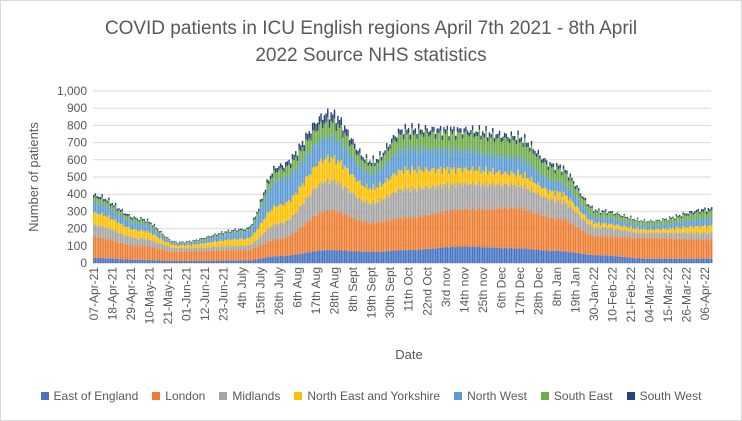 Image resolution: width=742 pixels, height=421 pixels. I want to click on x-tick-label: 22nd Oct, so click(427, 290).